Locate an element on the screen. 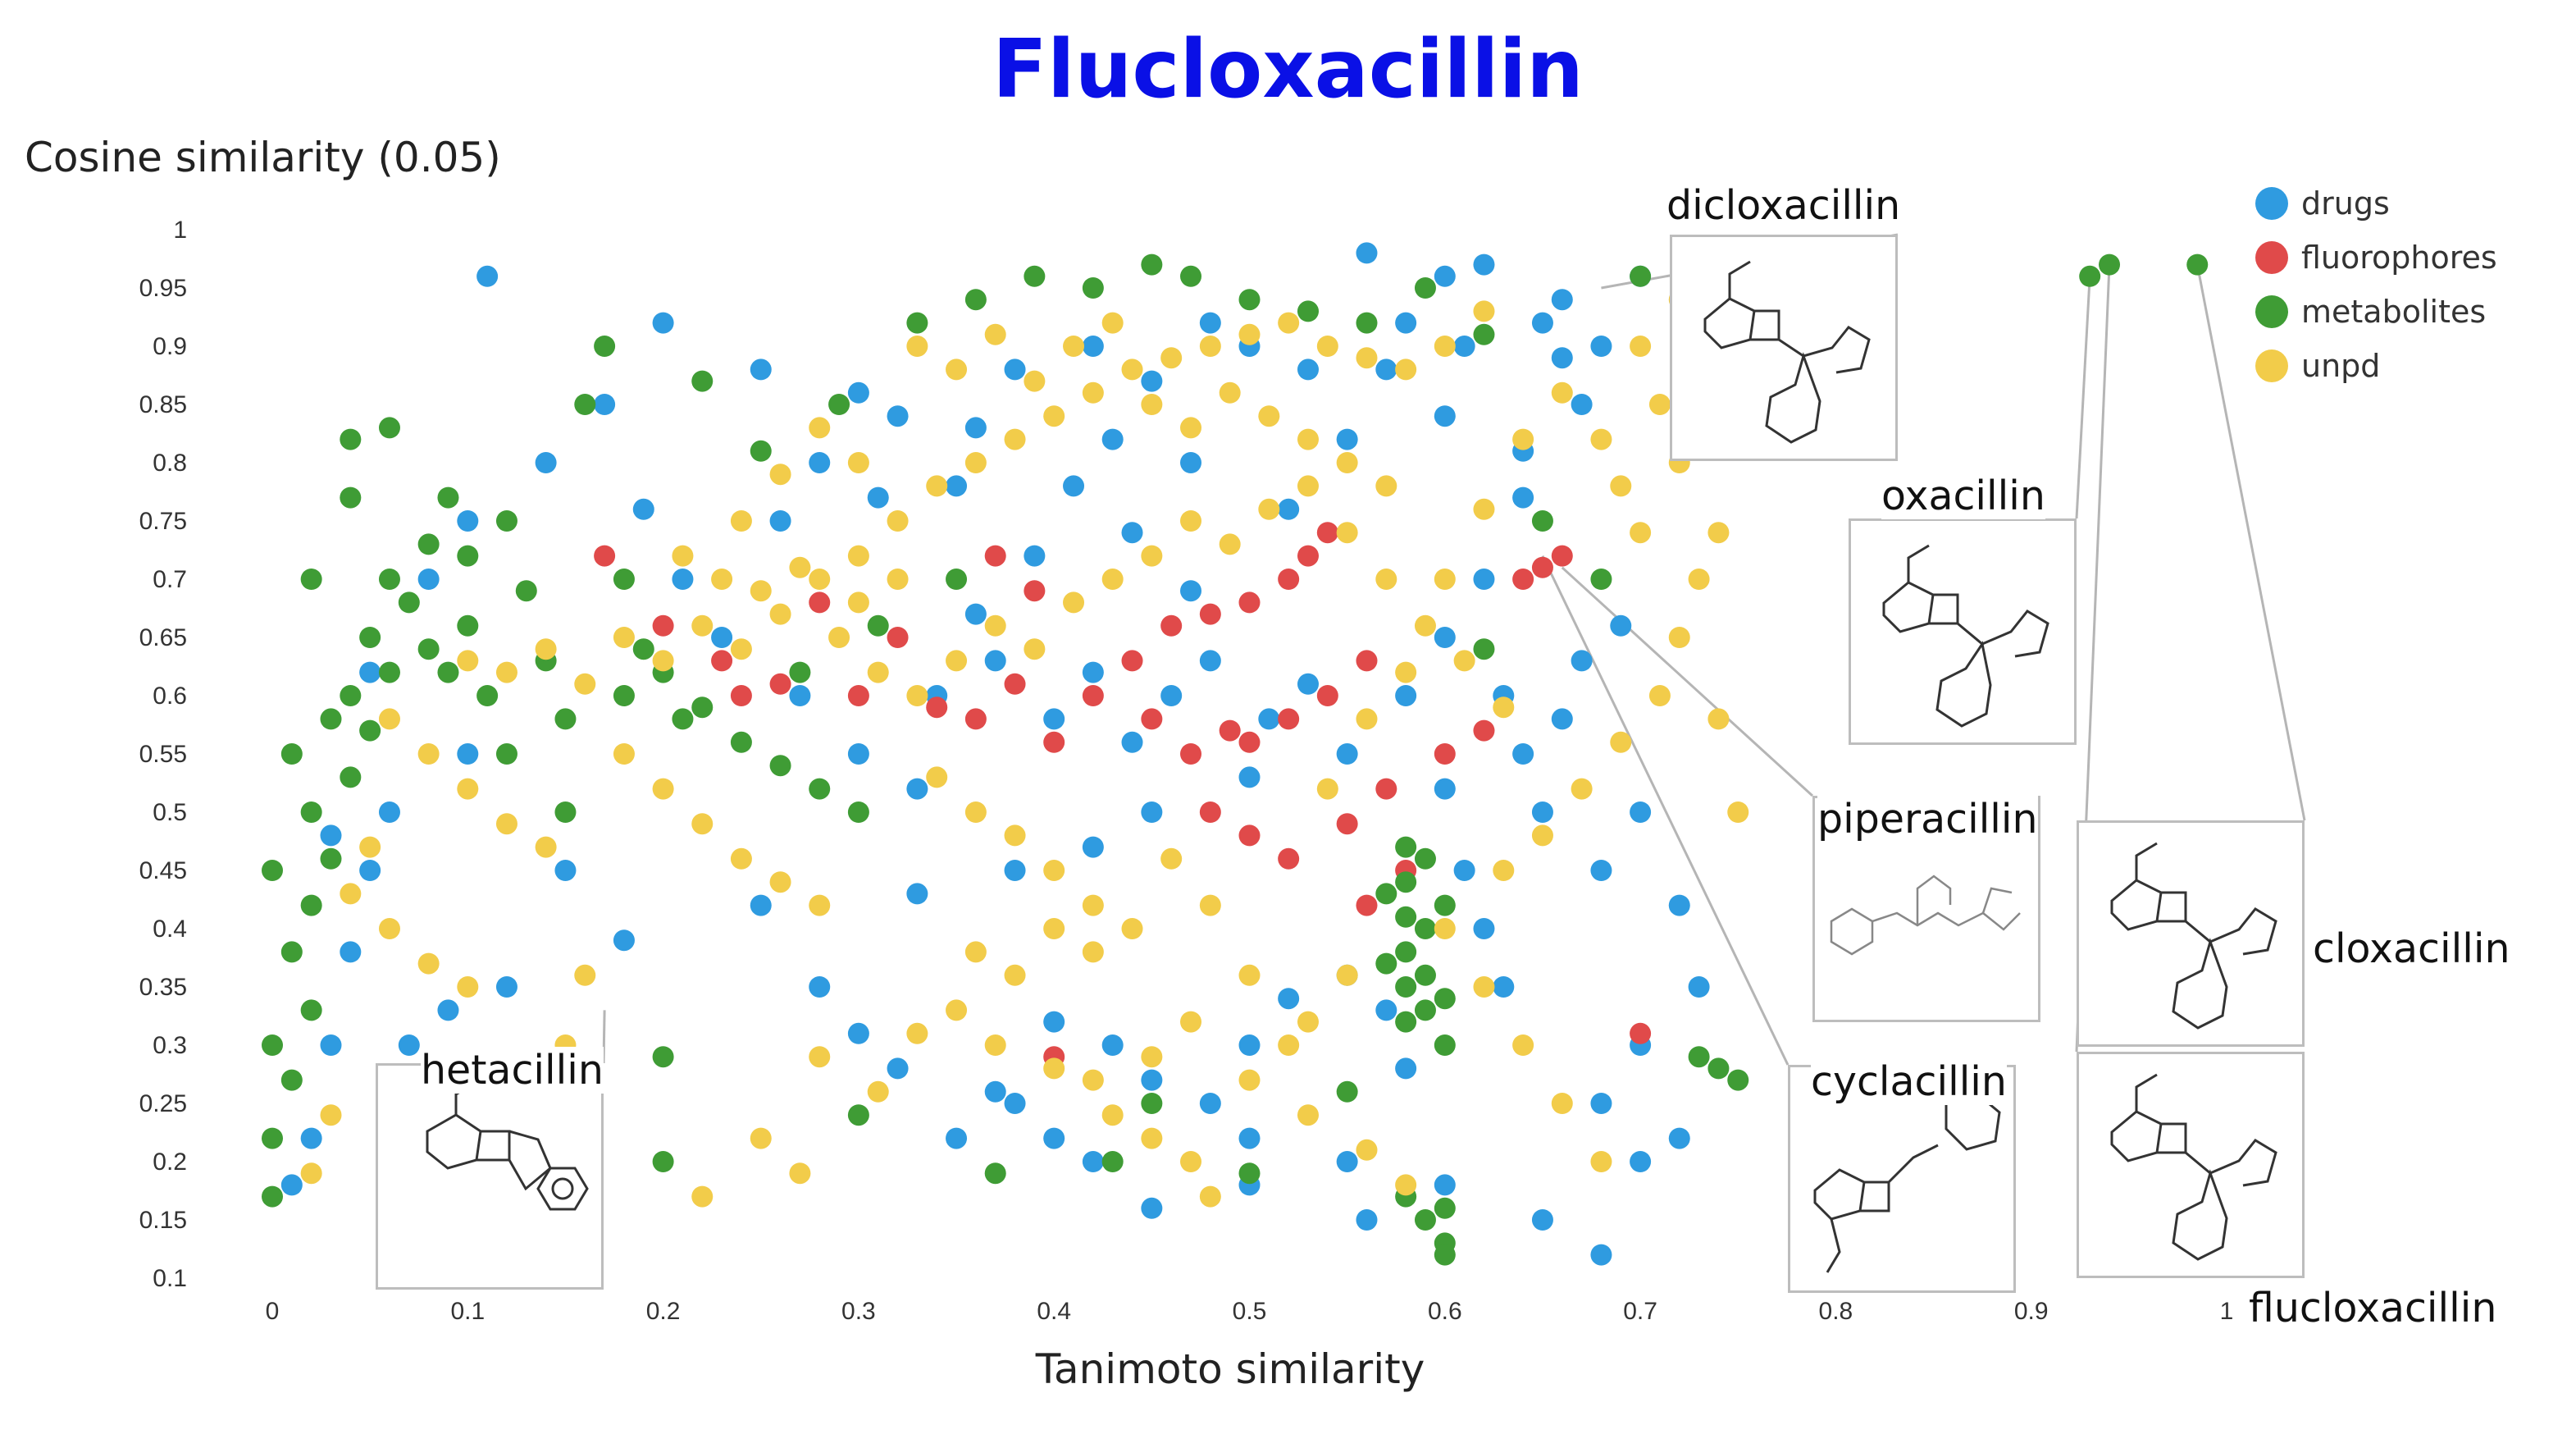 This screenshot has width=2576, height=1434. x-tick-label: 0.8 is located at coordinates (1836, 1311).